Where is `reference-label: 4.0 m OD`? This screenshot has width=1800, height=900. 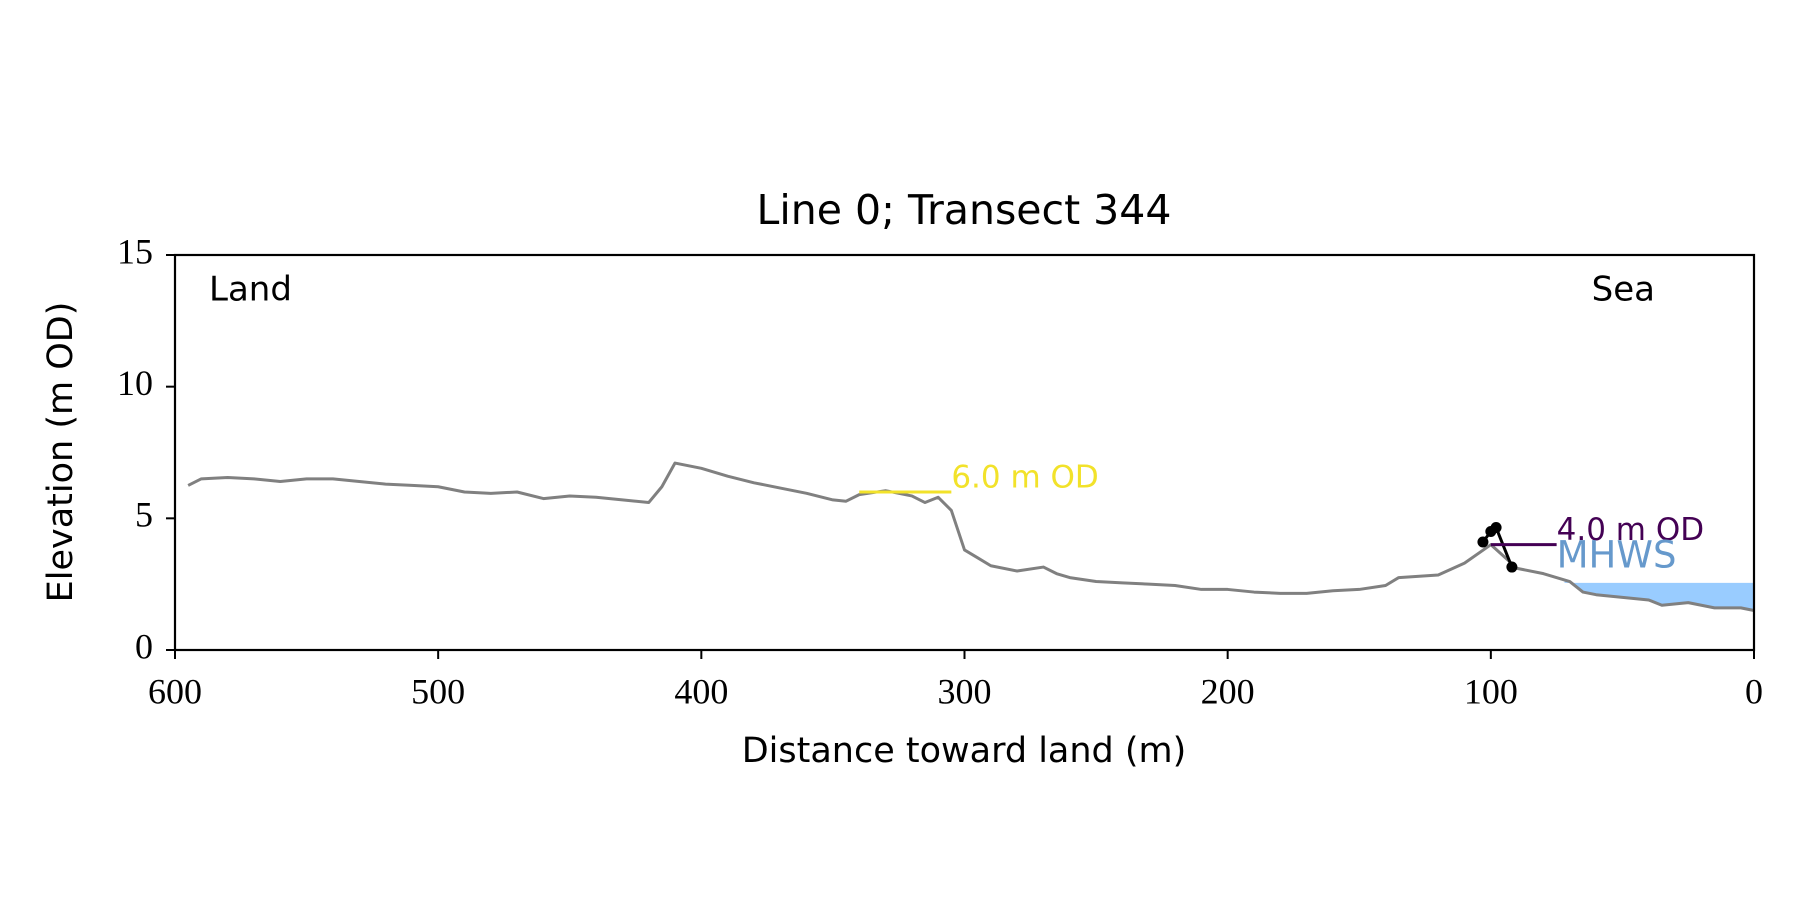 reference-label: 4.0 m OD is located at coordinates (1630, 530).